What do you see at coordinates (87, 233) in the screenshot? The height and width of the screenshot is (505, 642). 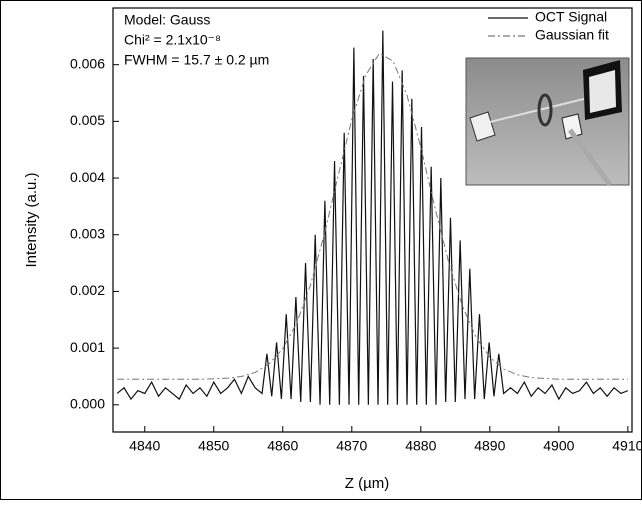 I see `y-tick-label: 0.003` at bounding box center [87, 233].